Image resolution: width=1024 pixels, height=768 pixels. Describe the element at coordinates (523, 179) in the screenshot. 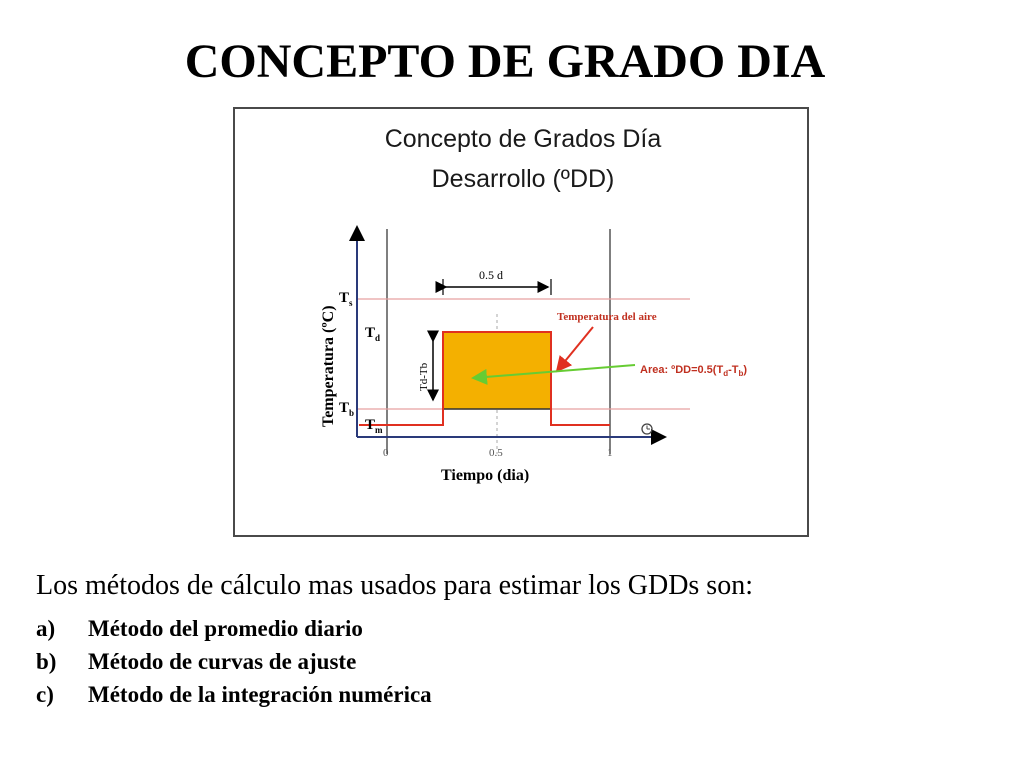

I see `figure-title-line2: Desarrollo (ºDD)` at that location.